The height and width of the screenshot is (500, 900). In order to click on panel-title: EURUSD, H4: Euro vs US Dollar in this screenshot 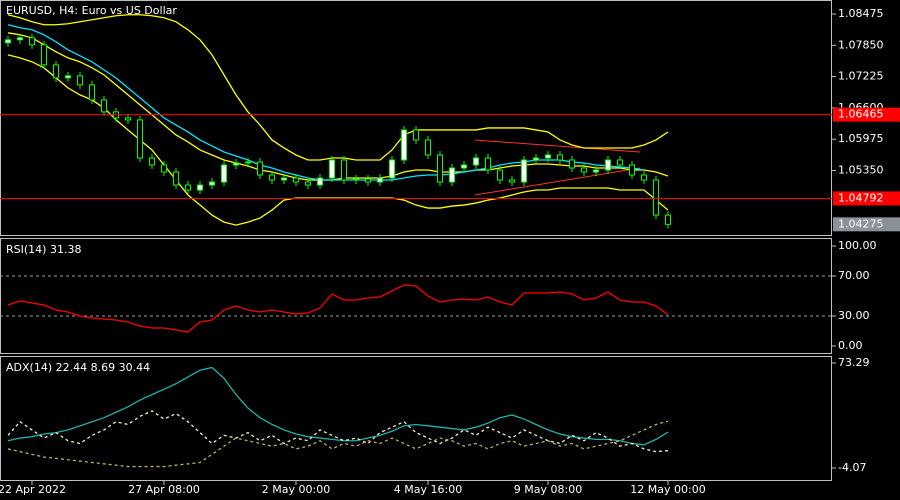, I will do `click(91, 10)`.